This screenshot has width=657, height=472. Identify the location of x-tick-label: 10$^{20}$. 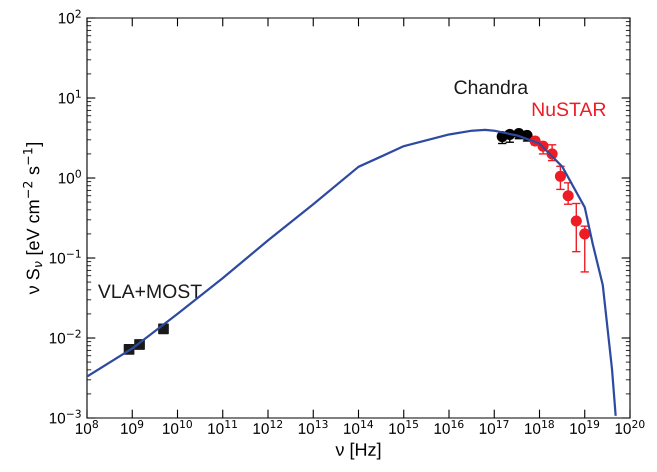
(630, 427).